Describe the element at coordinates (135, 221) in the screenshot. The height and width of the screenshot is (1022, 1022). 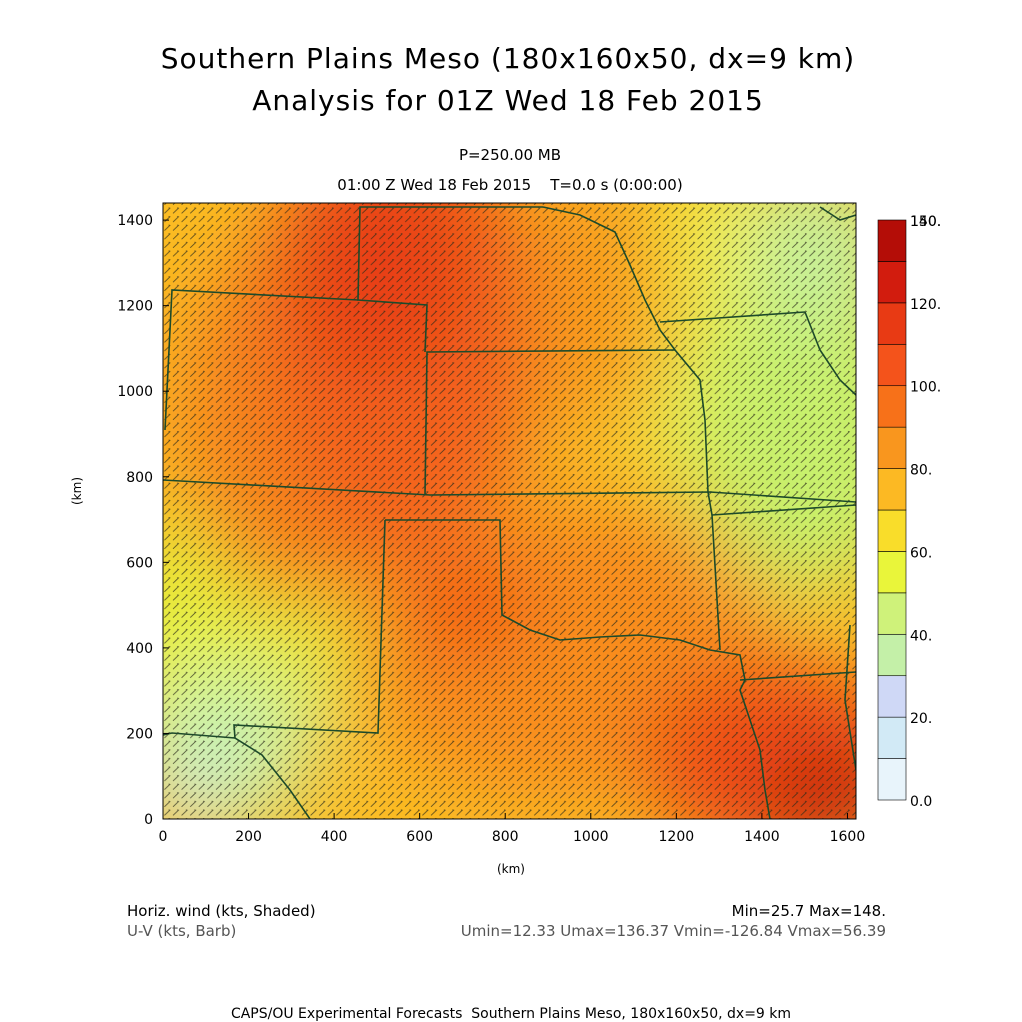
I see `y-tick-label: 1400` at that location.